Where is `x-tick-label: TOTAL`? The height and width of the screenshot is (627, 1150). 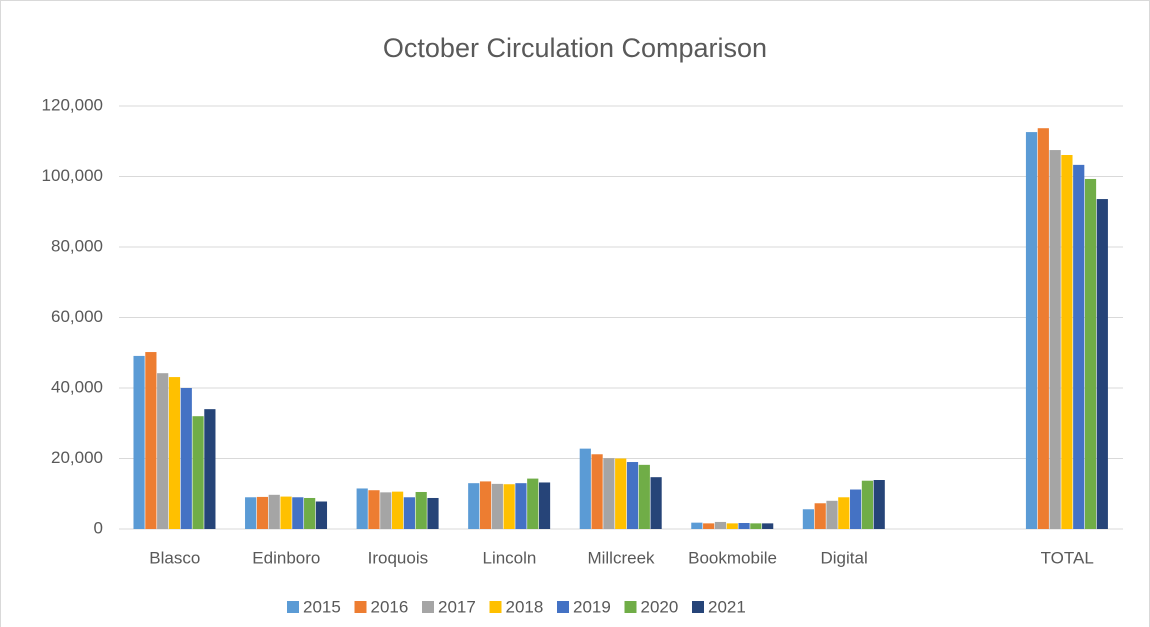
x-tick-label: TOTAL is located at coordinates (1067, 557).